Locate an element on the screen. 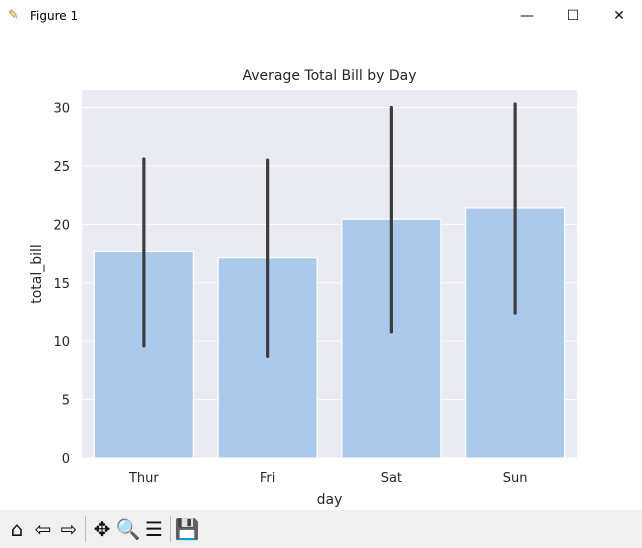 This screenshot has width=642, height=548. home-icon: ⌂ is located at coordinates (17, 529).